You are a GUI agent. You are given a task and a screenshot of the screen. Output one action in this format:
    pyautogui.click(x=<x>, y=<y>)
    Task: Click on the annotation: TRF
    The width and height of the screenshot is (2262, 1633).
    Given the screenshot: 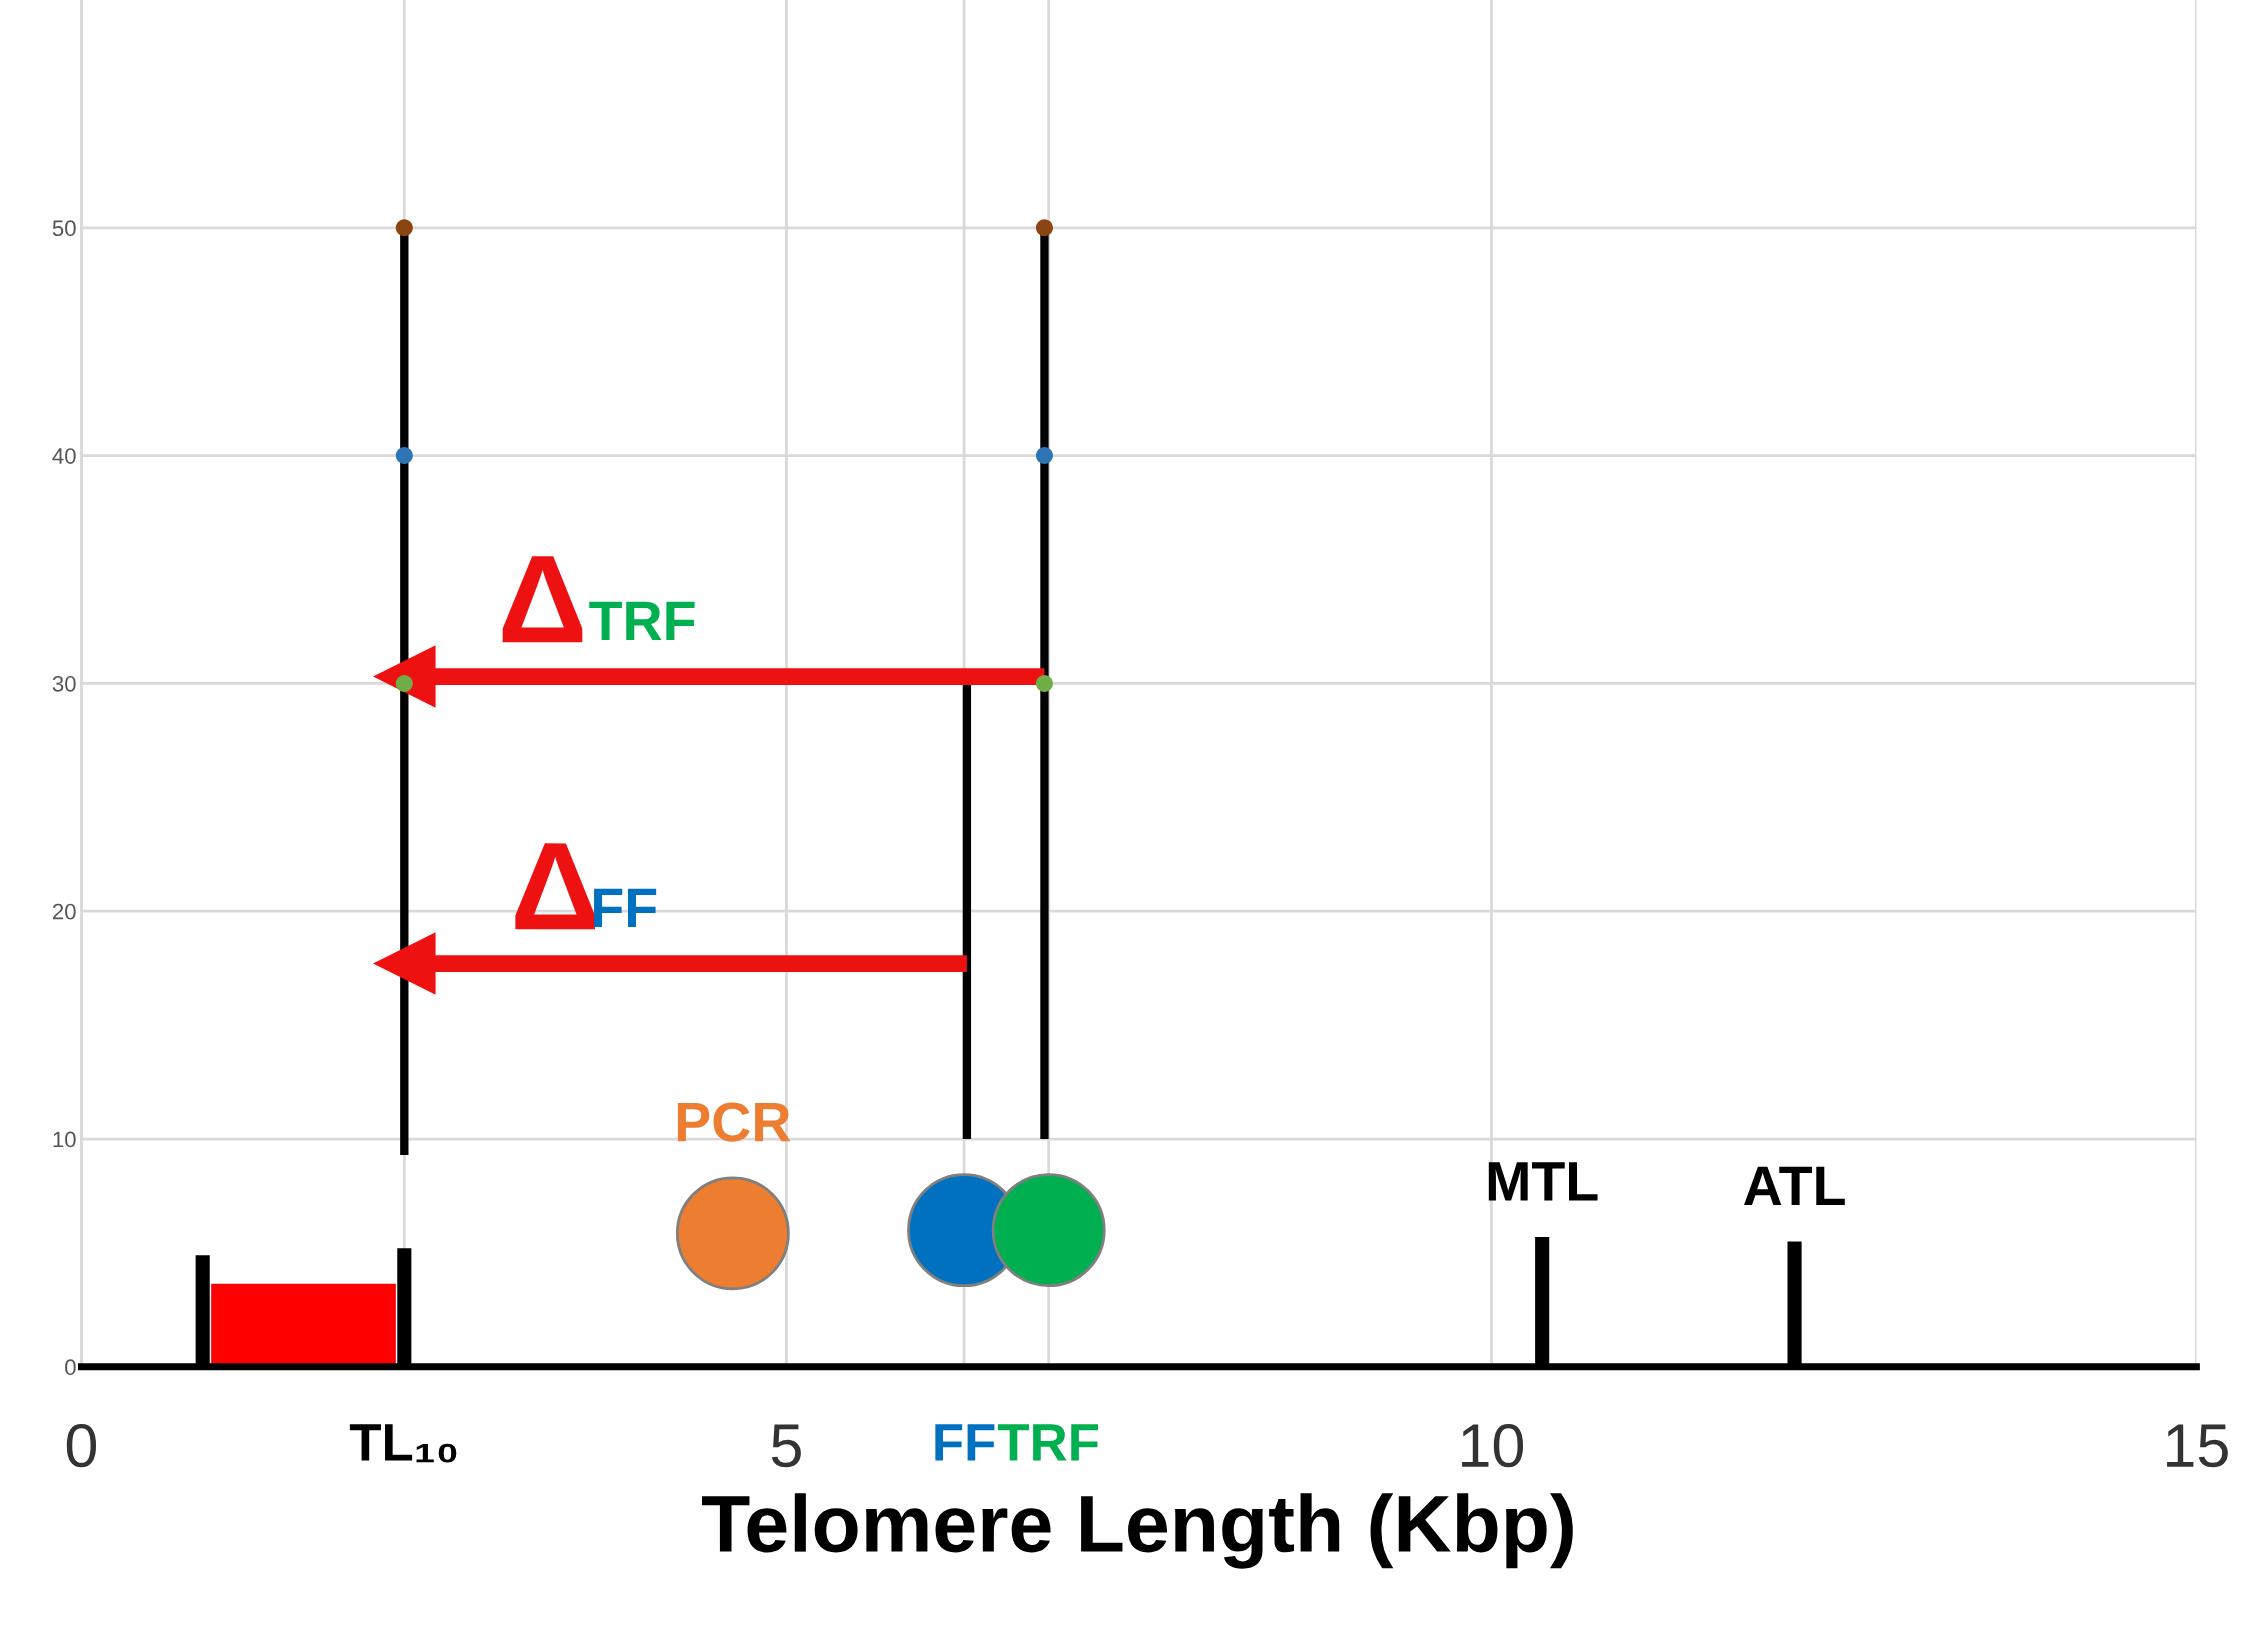 What is the action you would take?
    pyautogui.click(x=642, y=621)
    